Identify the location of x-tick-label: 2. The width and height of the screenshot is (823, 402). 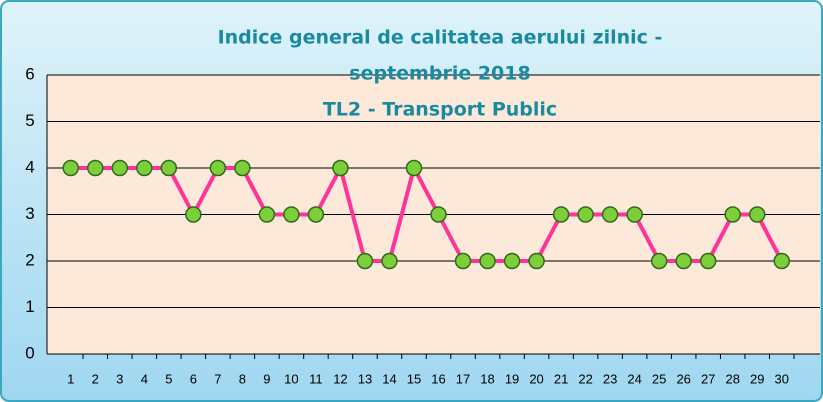
(95, 378).